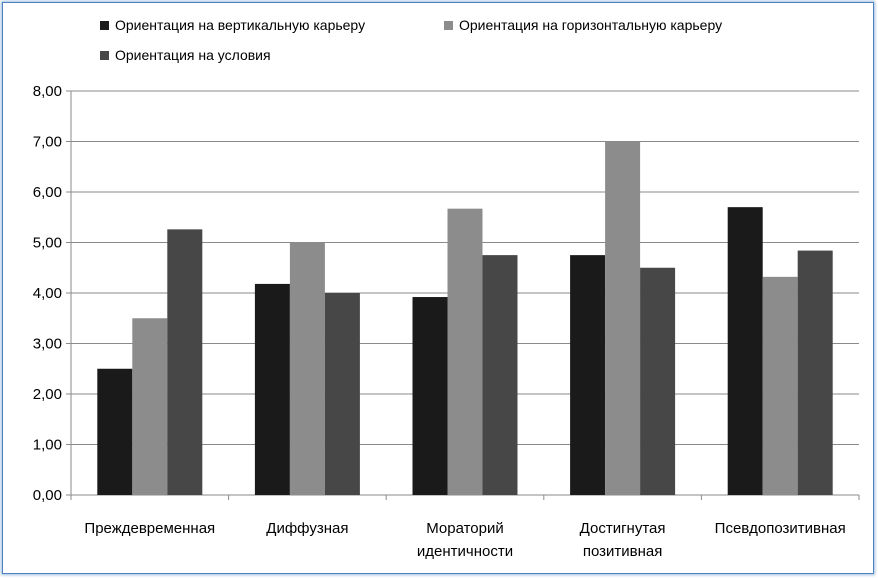  Describe the element at coordinates (47, 394) in the screenshot. I see `y-tick-label: 2,00` at that location.